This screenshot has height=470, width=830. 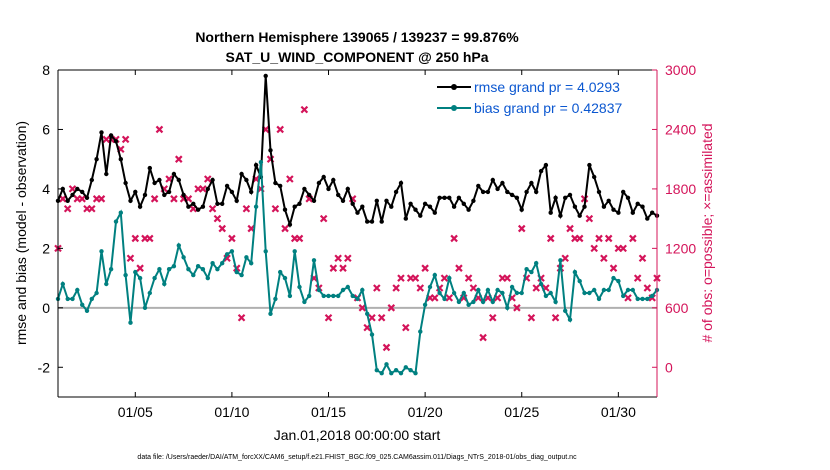 I want to click on x-tick-label: 01/25, so click(x=521, y=412).